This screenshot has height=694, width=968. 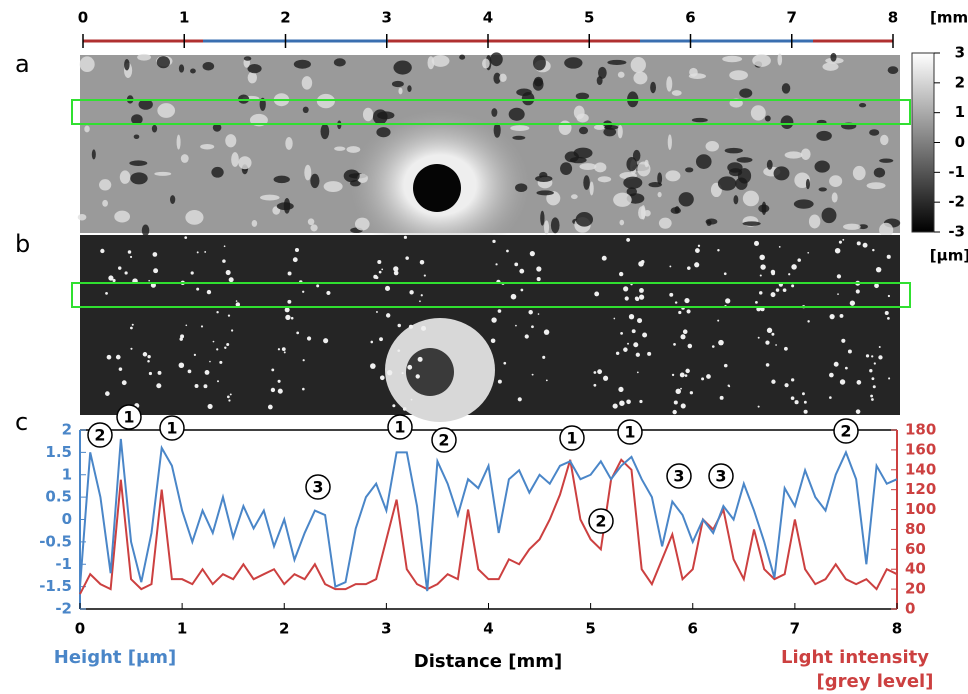 I want to click on scale-unit: [mm], so click(x=949, y=18).